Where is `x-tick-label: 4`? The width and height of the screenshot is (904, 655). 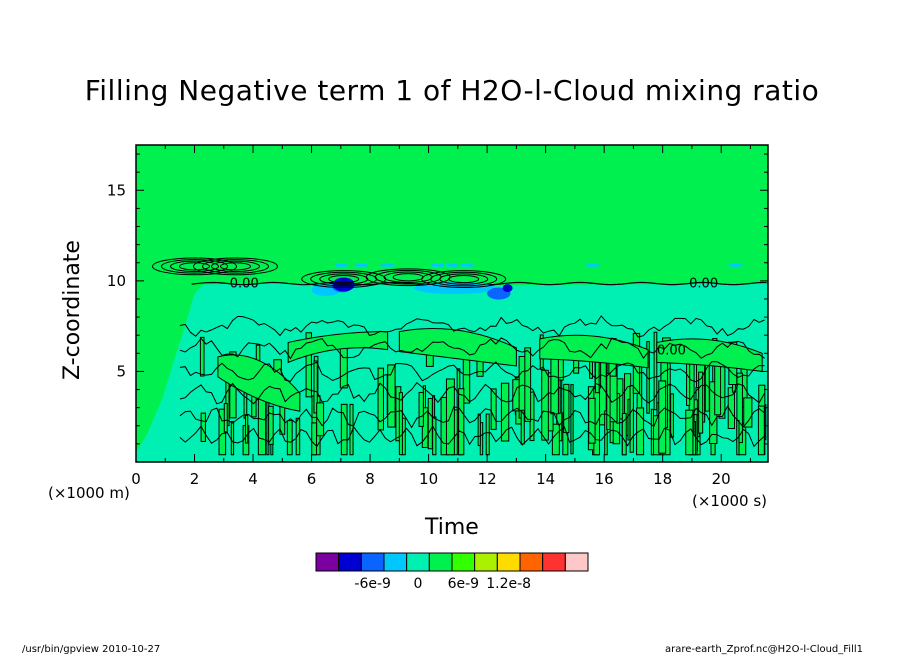 x-tick-label: 4 is located at coordinates (253, 479).